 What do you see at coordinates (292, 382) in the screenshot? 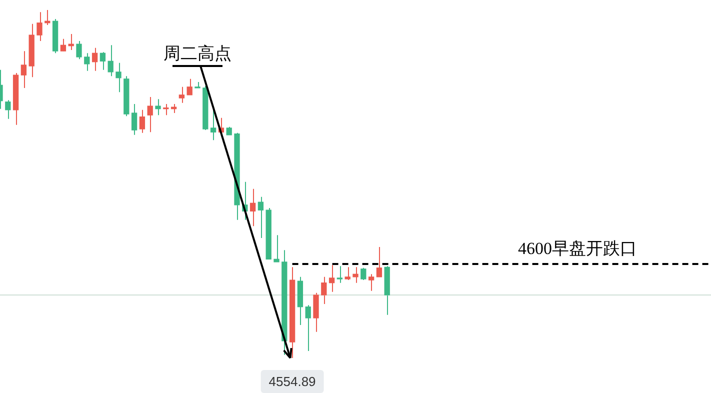
I see `annotation: 4554.89` at bounding box center [292, 382].